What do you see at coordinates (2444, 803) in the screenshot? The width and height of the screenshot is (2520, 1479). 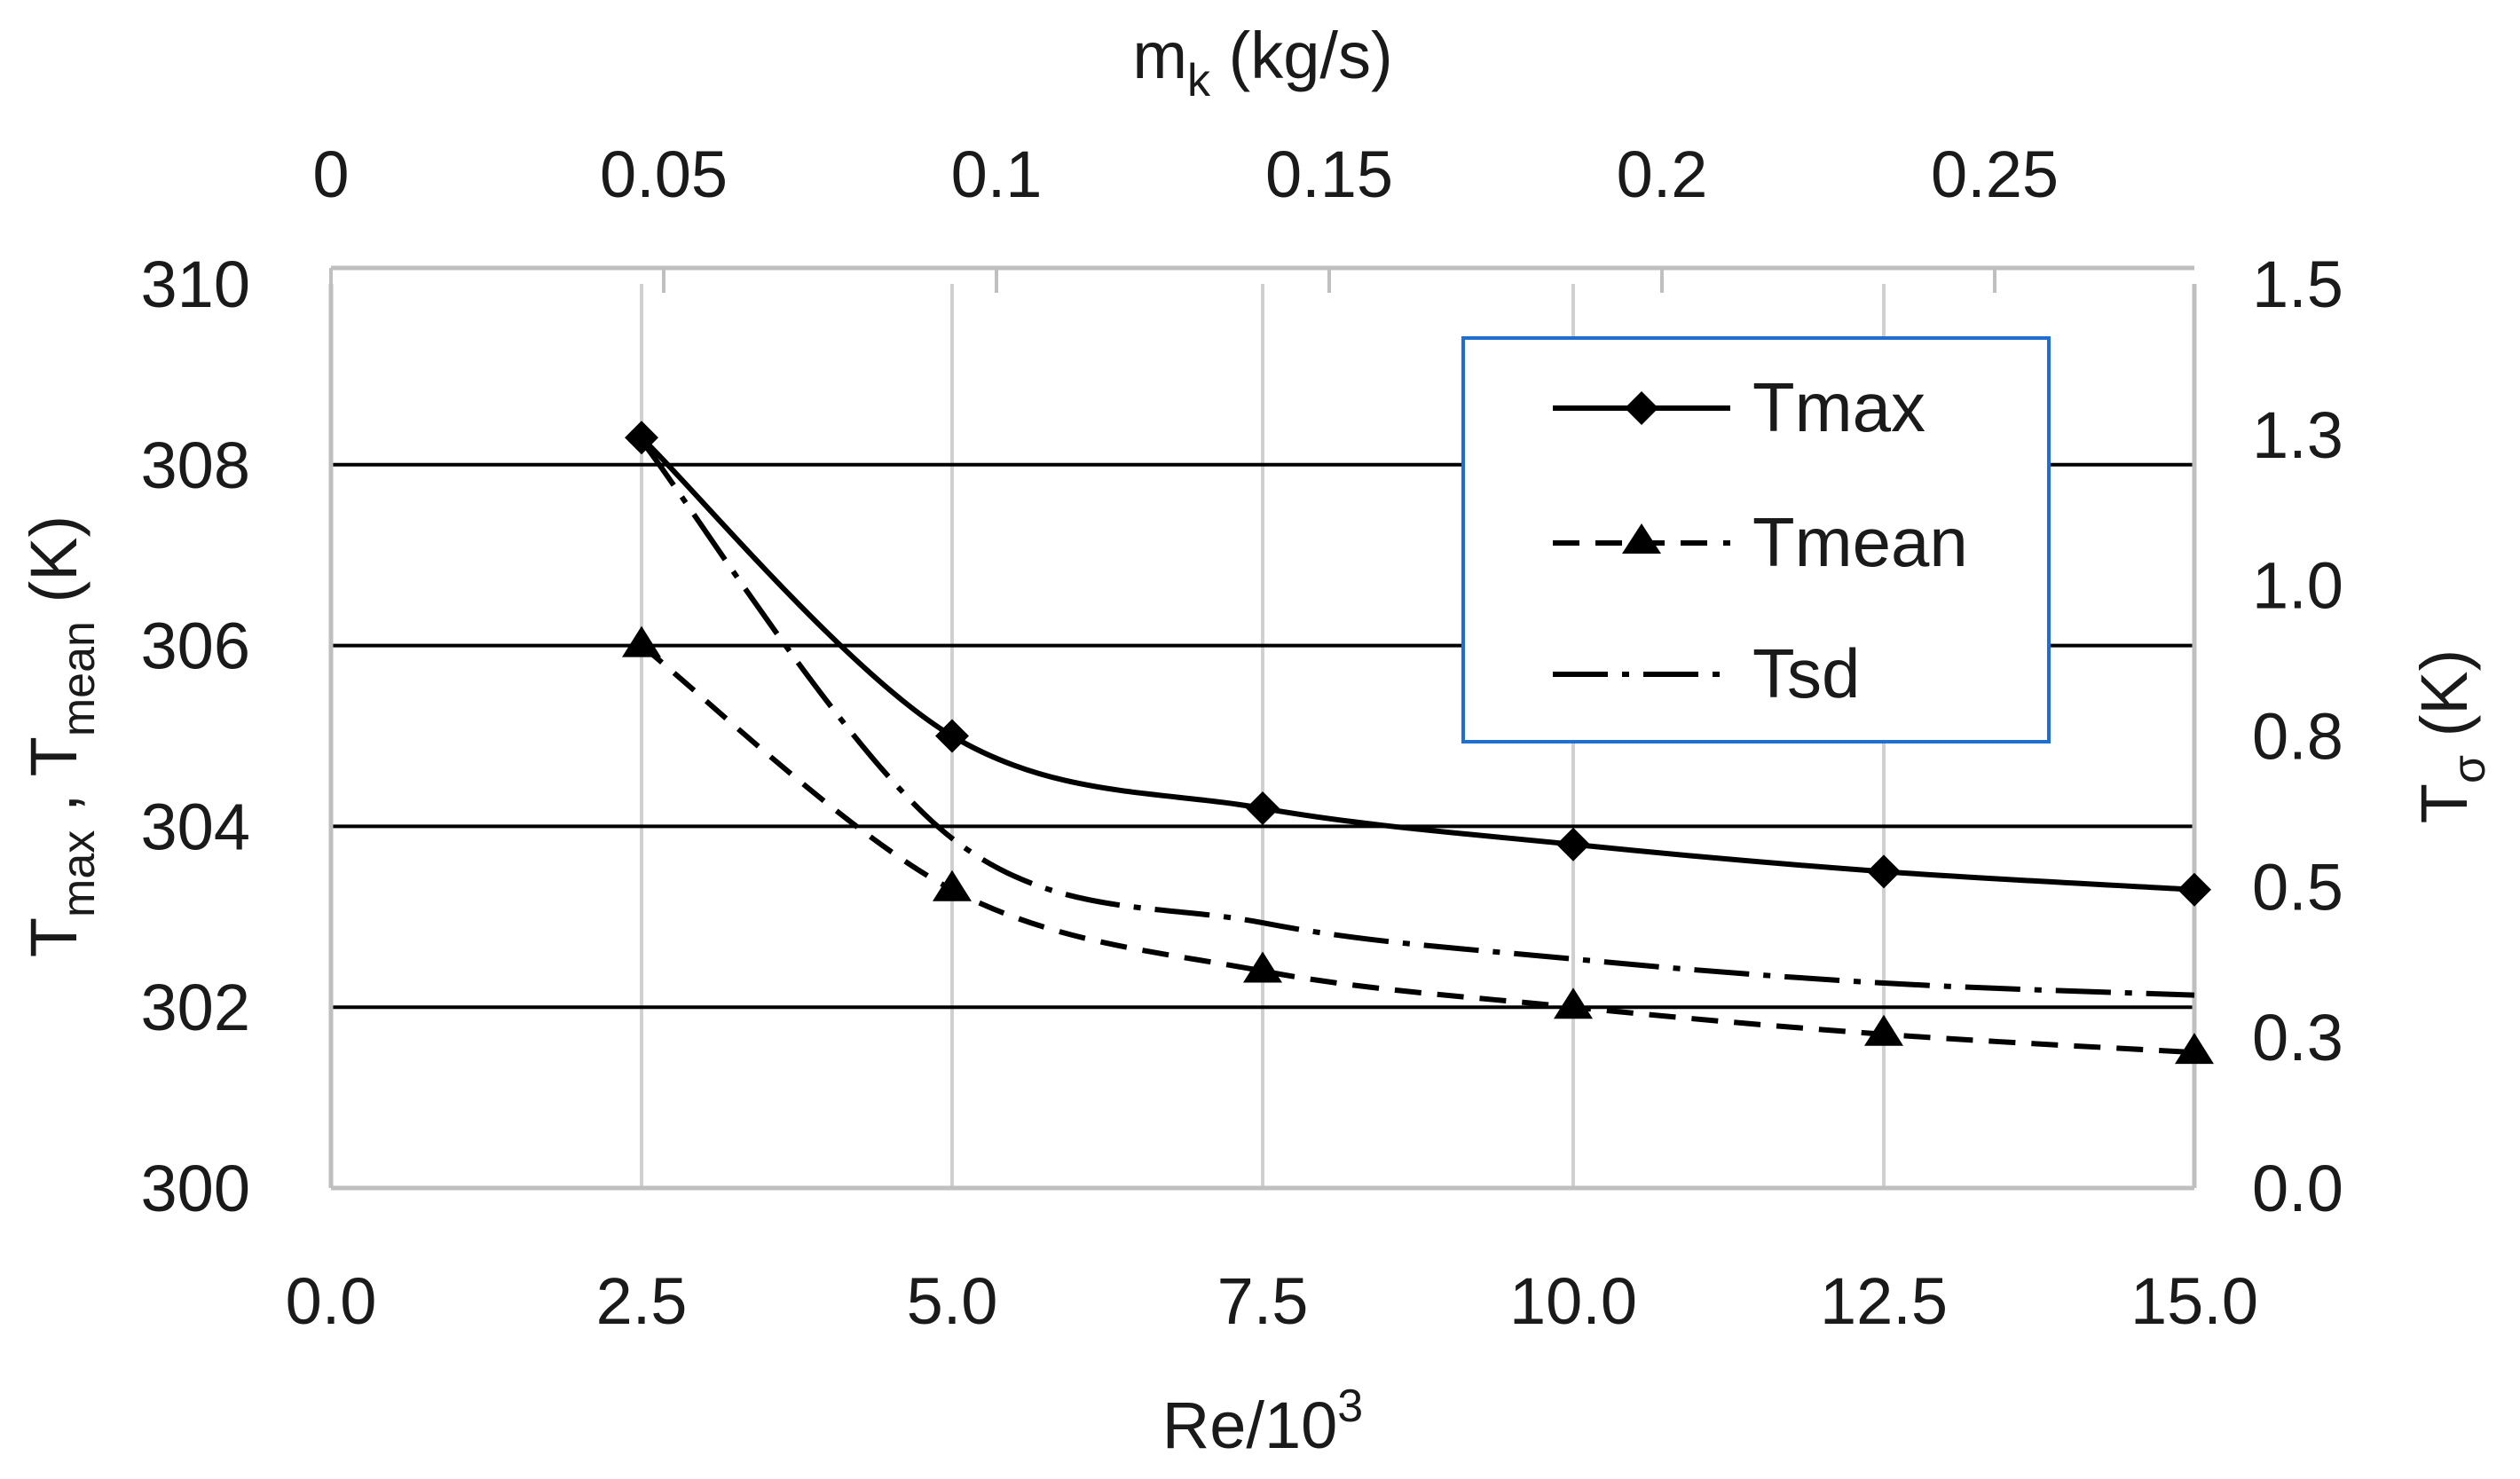 I see `right-y-title-t: T` at bounding box center [2444, 803].